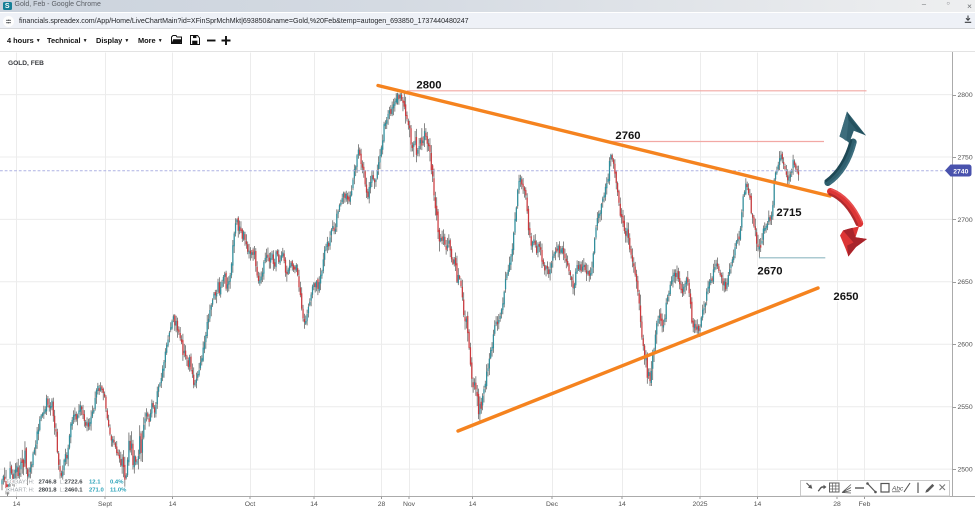 This screenshot has width=975, height=518. What do you see at coordinates (409, 504) in the screenshot?
I see `svg-text: Nov` at bounding box center [409, 504].